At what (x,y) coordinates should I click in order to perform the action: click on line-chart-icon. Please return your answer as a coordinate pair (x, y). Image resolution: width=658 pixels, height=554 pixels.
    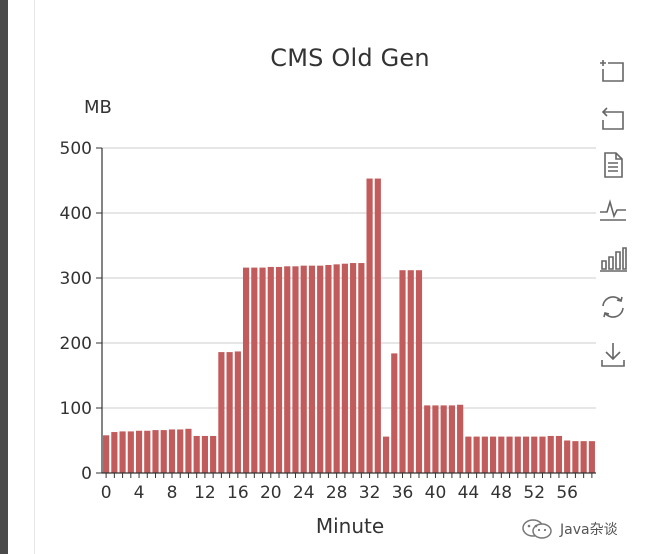
    Looking at the image, I should click on (613, 210).